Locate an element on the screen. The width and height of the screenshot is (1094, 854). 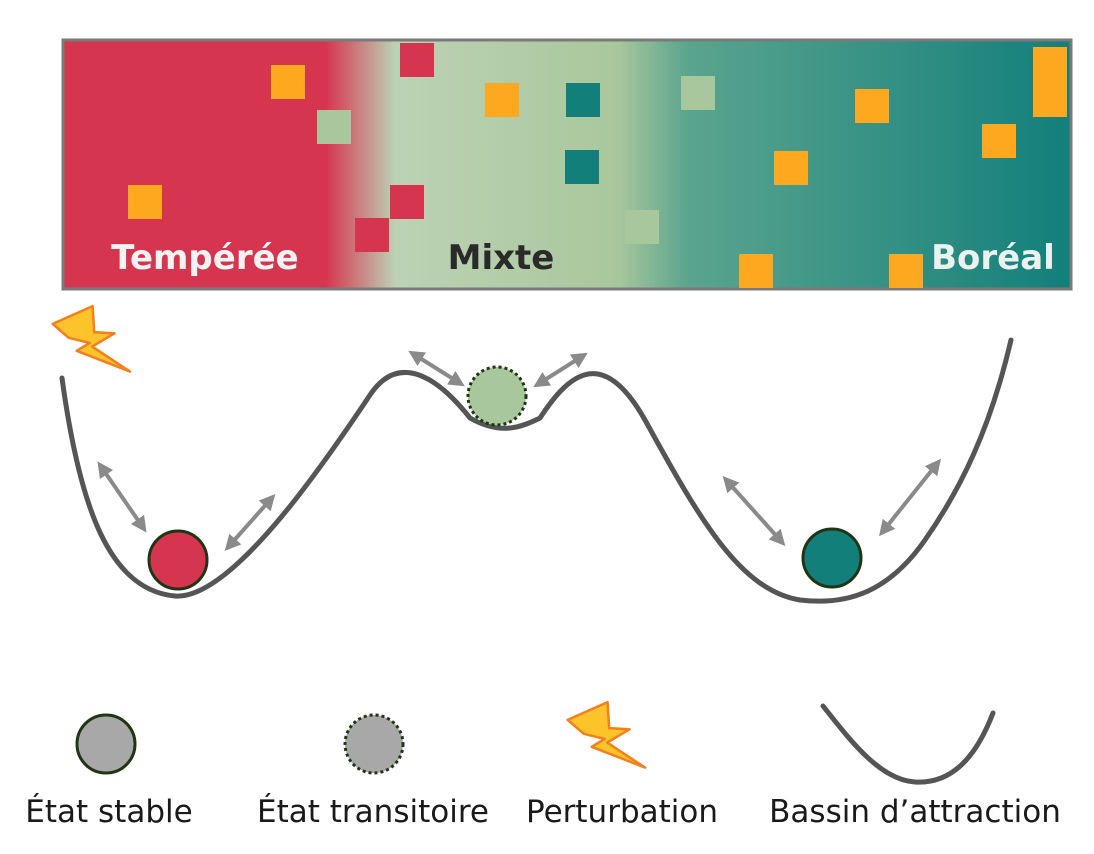
zone-label-boreal: Boréal is located at coordinates (993, 258).